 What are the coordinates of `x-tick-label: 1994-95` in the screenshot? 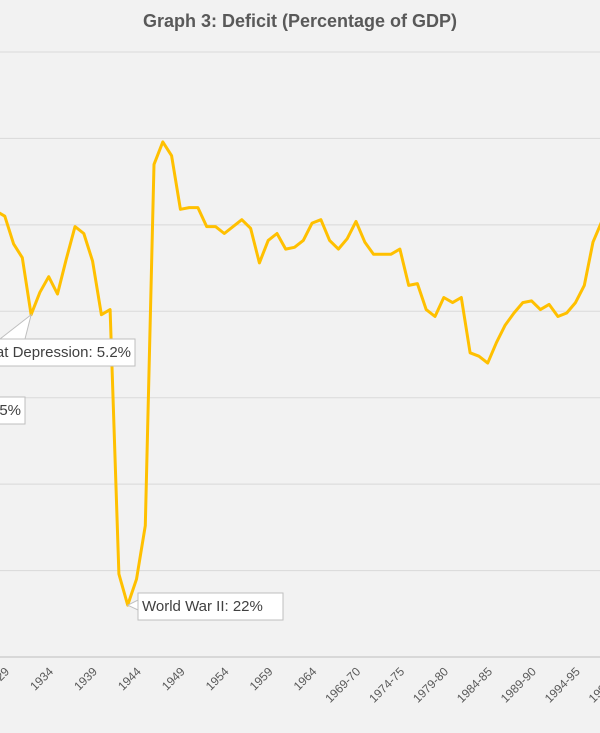 It's located at (562, 684).